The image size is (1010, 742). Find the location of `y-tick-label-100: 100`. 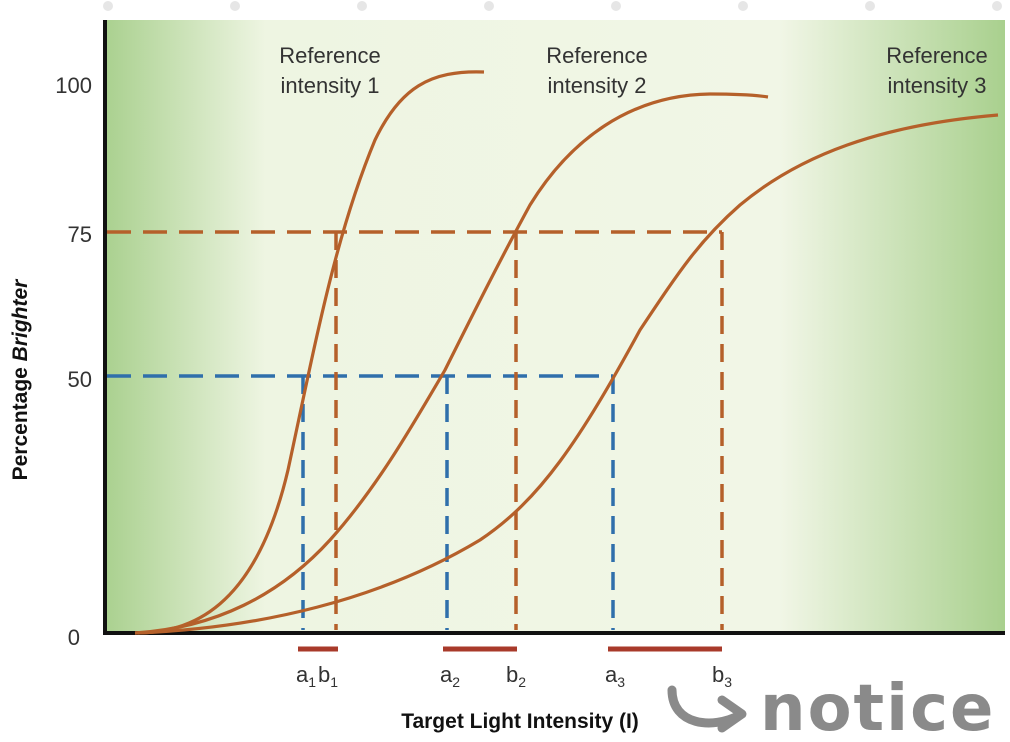

y-tick-label-100: 100 is located at coordinates (73, 85).